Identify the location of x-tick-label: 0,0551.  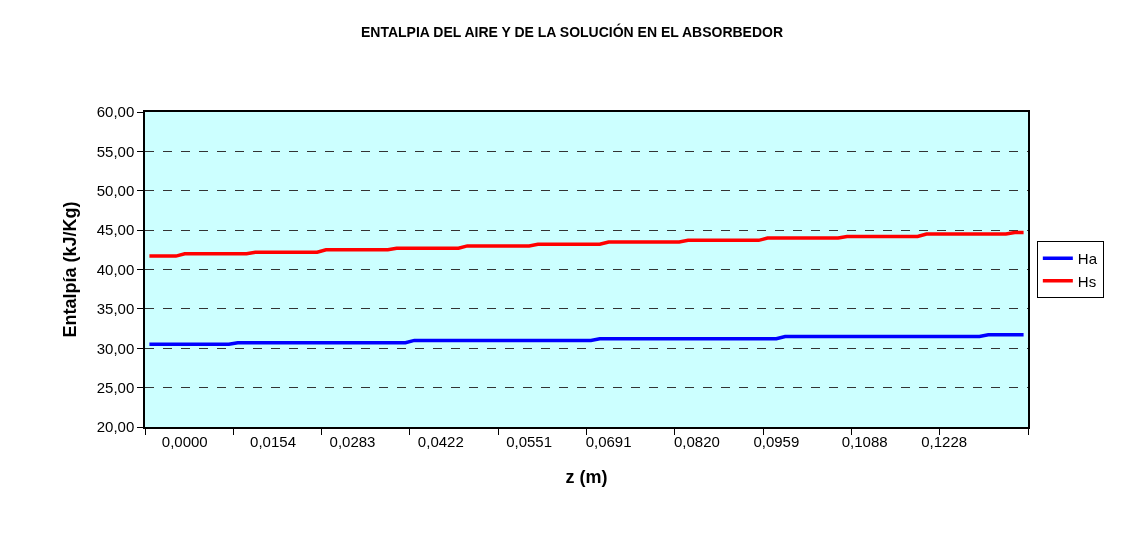
(529, 441).